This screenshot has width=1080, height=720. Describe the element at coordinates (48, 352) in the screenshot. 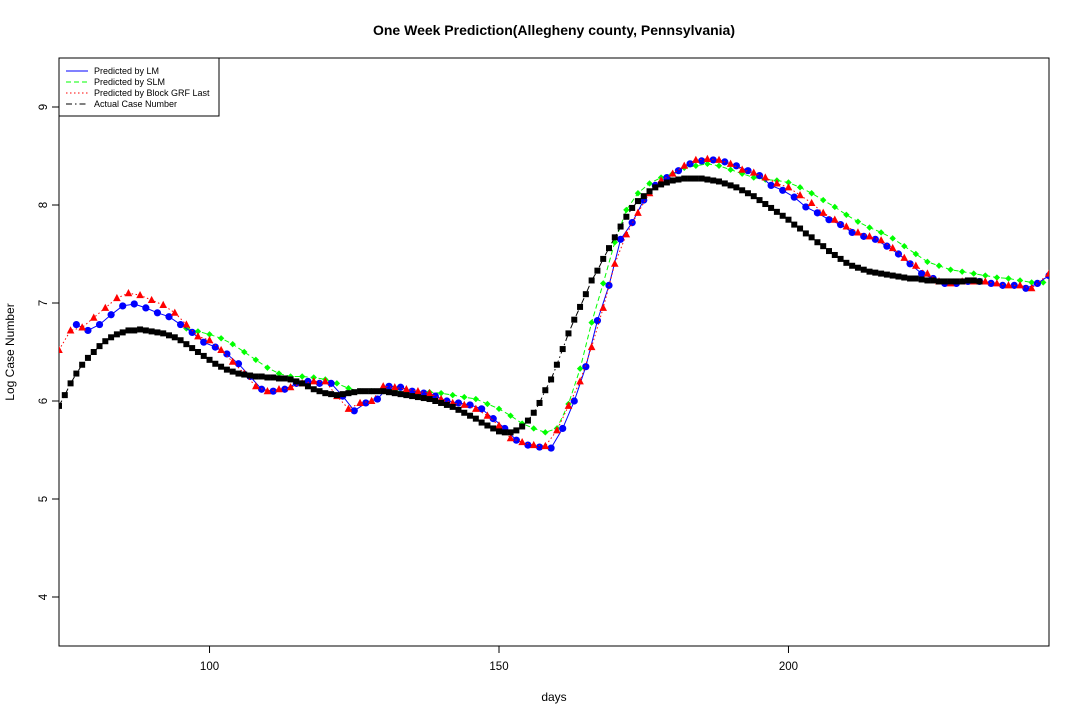

I see `y-axis: 4 5 6 7 8 9` at that location.